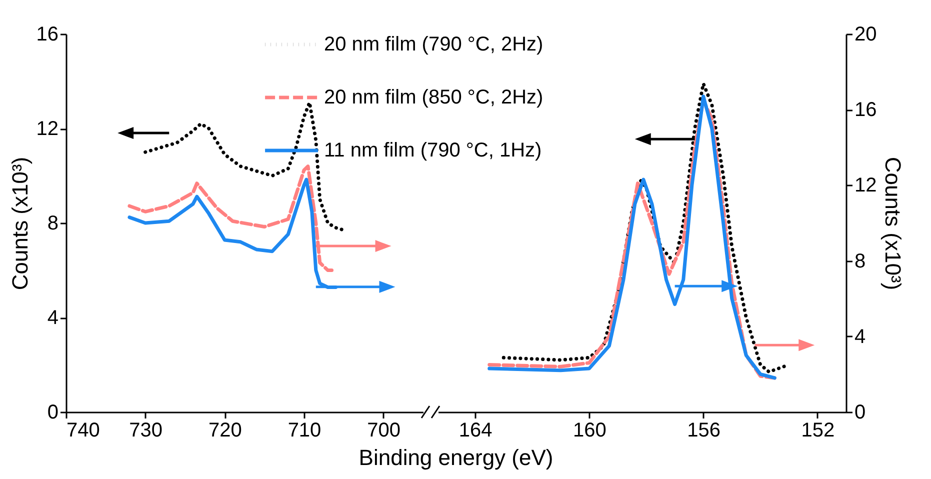 This screenshot has height=479, width=931. I want to click on y2-axis-title: Counts (x10³), so click(893, 223).